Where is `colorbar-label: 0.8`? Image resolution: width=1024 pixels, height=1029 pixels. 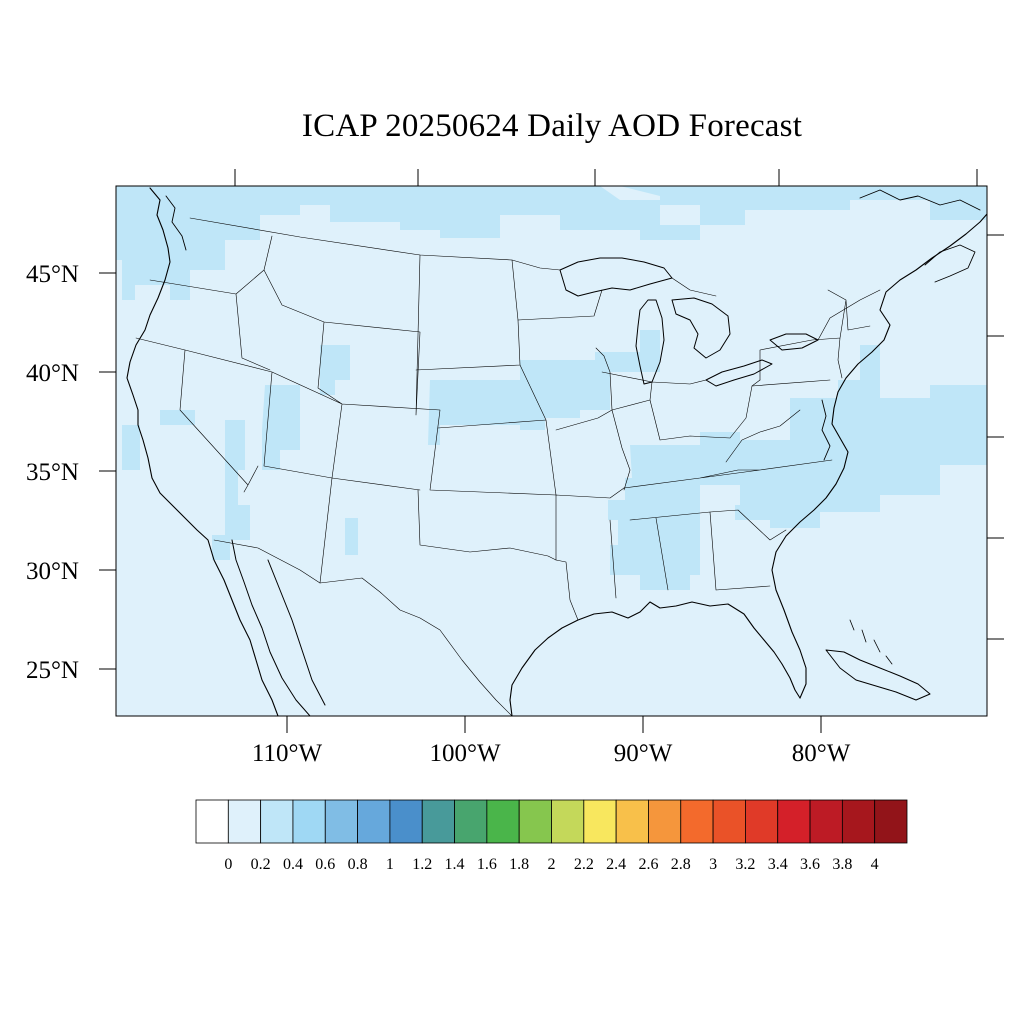 colorbar-label: 0.8 is located at coordinates (358, 864).